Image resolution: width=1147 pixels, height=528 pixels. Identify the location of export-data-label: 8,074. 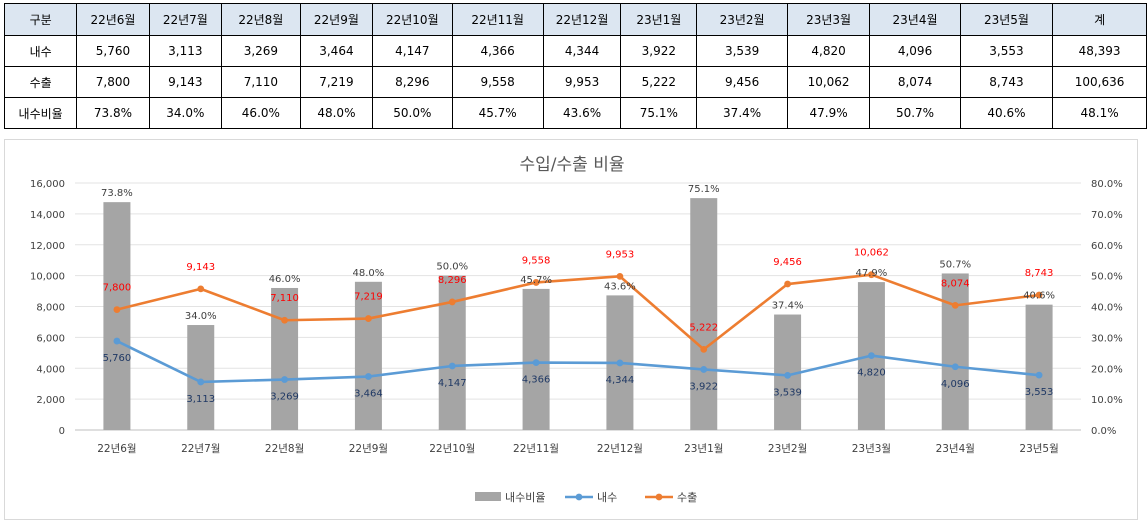
(955, 283).